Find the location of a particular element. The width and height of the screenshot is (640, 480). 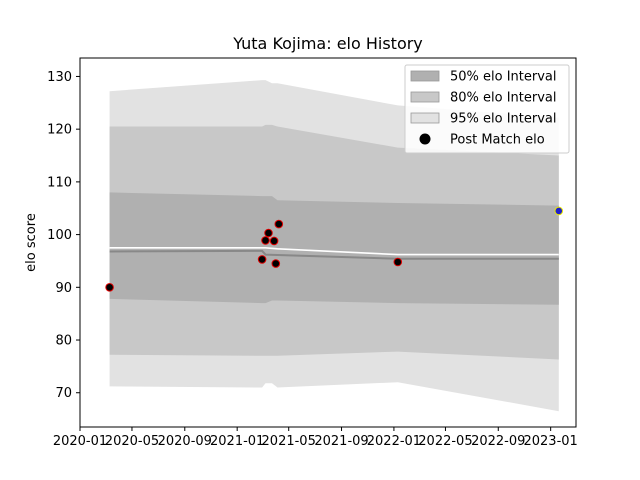

x-tick-label: 2020-05 is located at coordinates (132, 441).